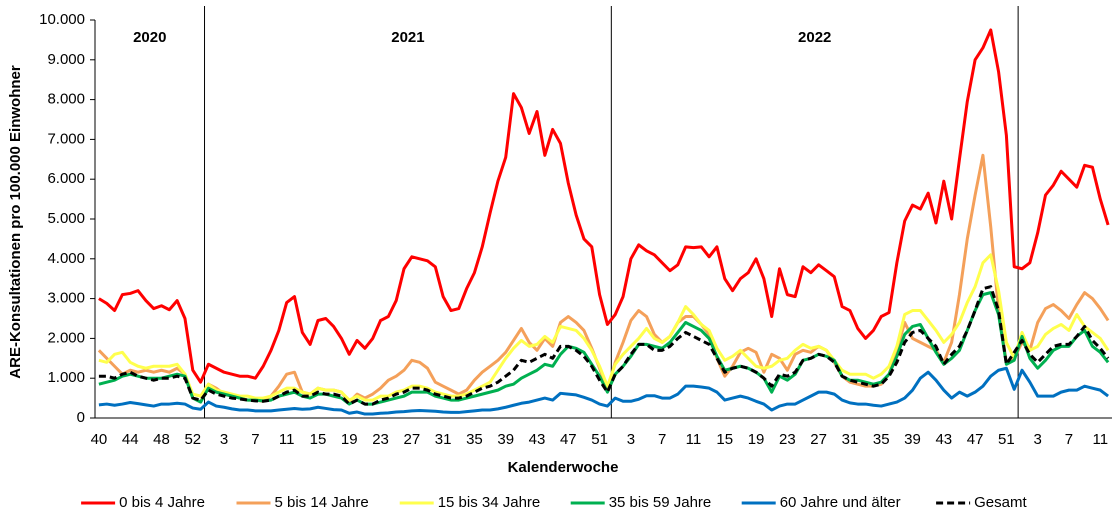 The width and height of the screenshot is (1118, 520). I want to click on y-tick-label: 0, so click(81, 417).